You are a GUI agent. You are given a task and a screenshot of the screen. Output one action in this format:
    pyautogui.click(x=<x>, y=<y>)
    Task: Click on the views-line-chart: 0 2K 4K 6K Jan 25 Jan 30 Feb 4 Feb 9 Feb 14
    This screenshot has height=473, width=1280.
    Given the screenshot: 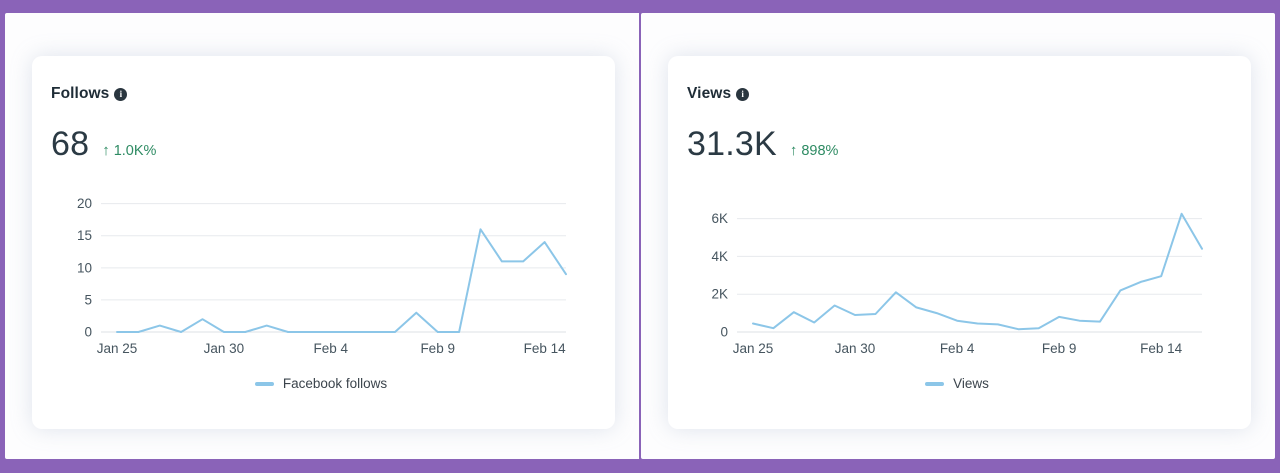 What is the action you would take?
    pyautogui.click(x=947, y=274)
    